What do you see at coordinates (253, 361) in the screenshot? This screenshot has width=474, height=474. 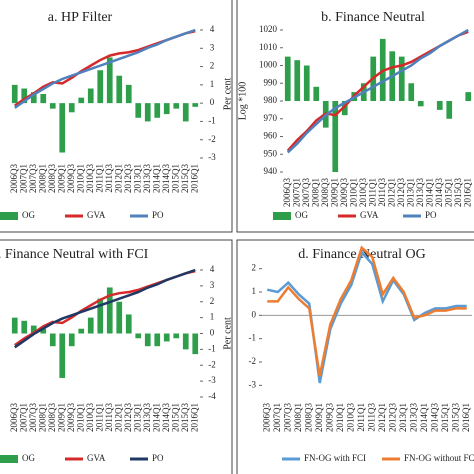 I see `y-tick-label: -2` at bounding box center [253, 361].